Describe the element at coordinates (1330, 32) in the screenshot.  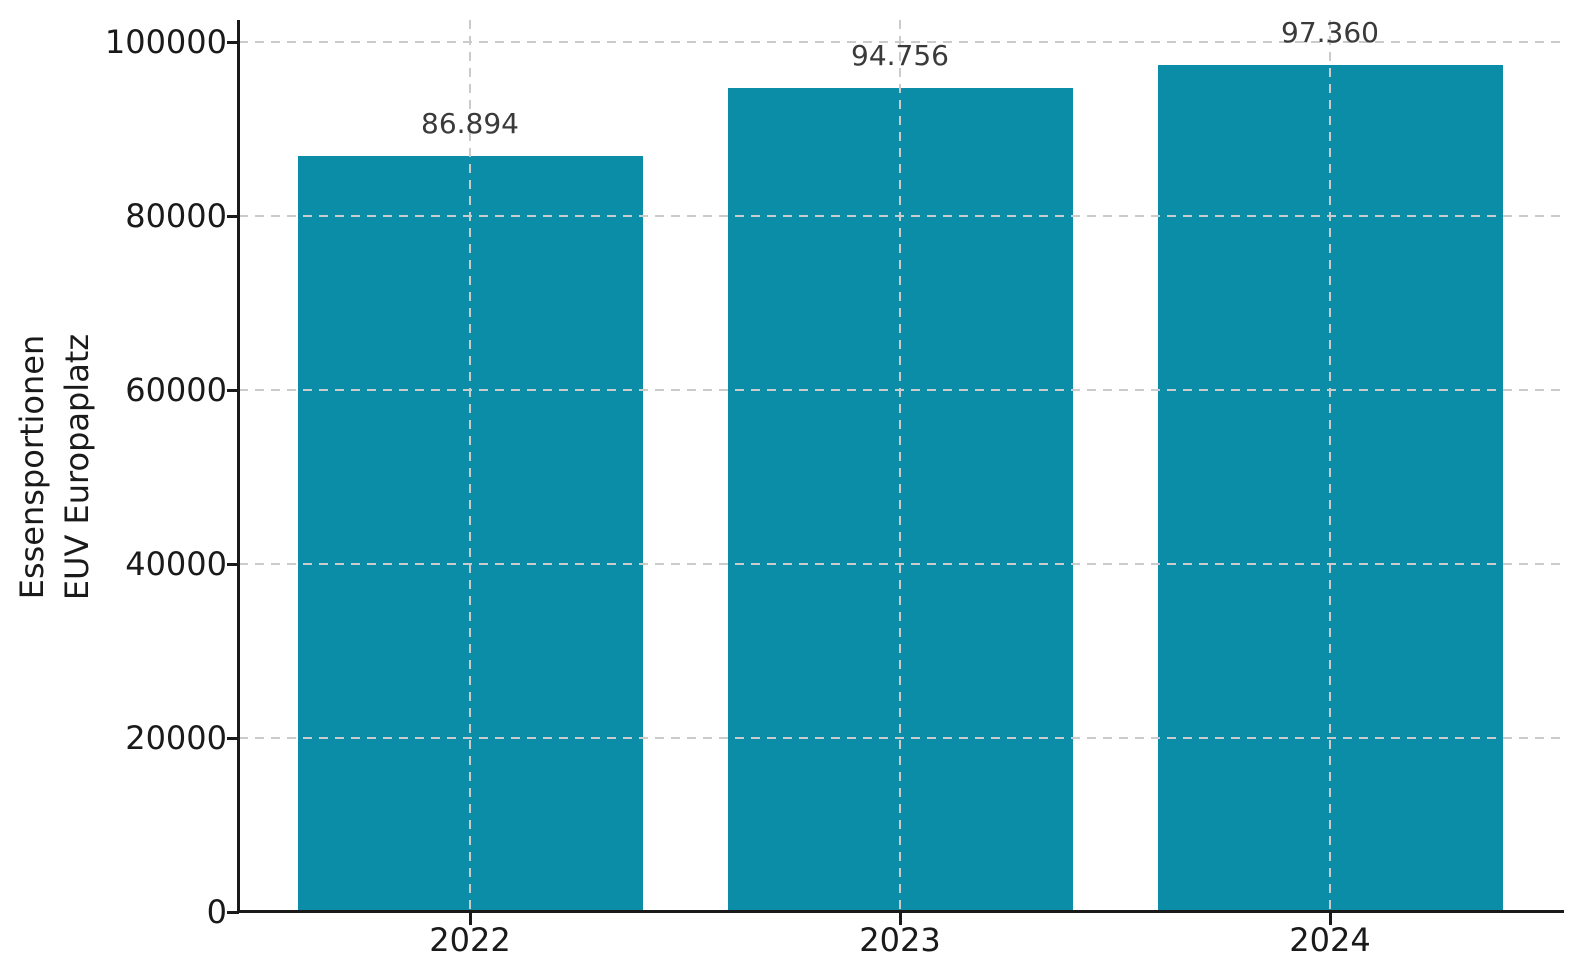
I see `bar-value-label: 97.360` at that location.